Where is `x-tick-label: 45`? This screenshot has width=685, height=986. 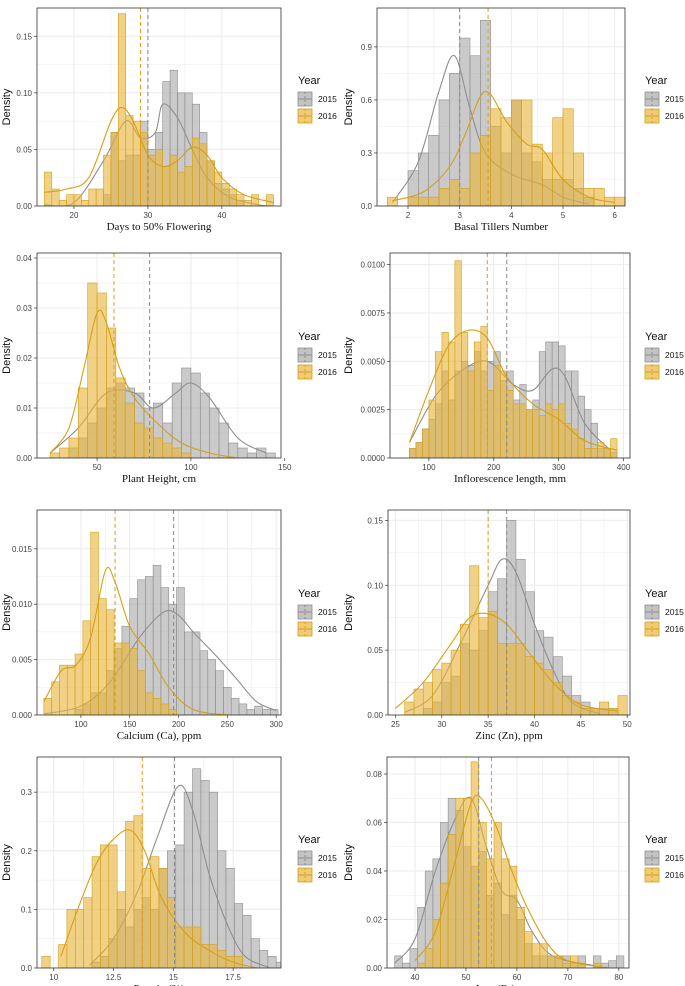
x-tick-label: 45 is located at coordinates (580, 724).